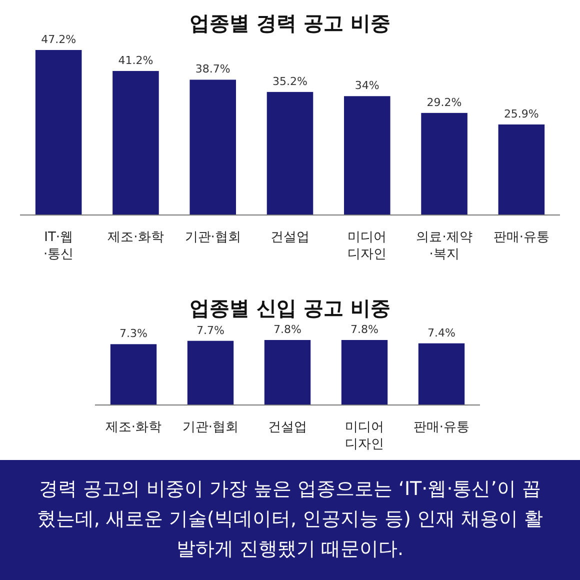  What do you see at coordinates (136, 60) in the screenshot?
I see `data-label: 41.2%` at bounding box center [136, 60].